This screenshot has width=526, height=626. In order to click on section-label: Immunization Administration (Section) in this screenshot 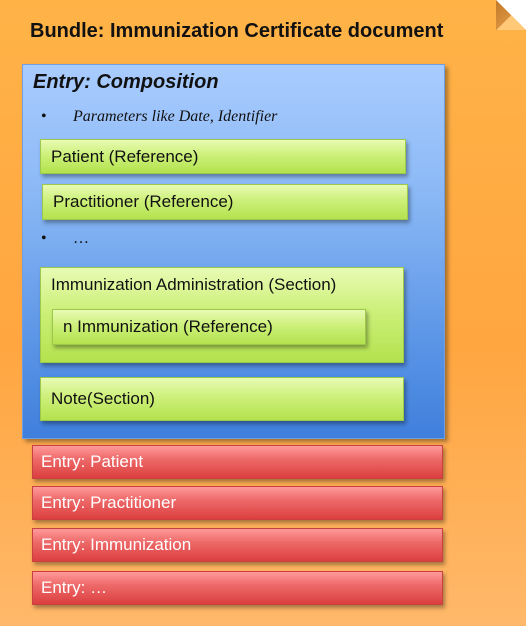, I will do `click(194, 284)`.